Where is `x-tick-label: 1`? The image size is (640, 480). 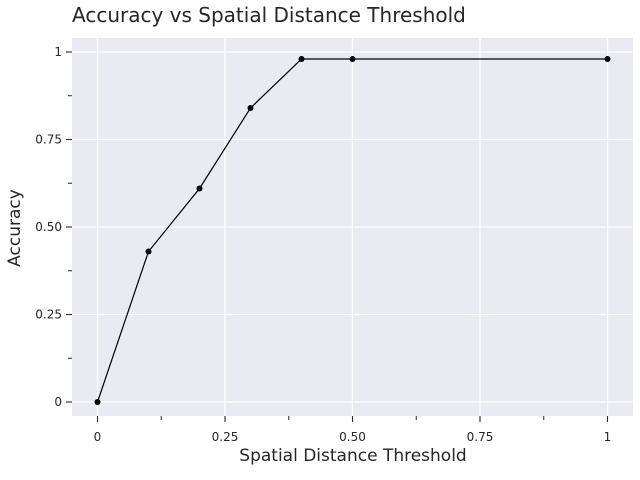 x-tick-label: 1 is located at coordinates (608, 437).